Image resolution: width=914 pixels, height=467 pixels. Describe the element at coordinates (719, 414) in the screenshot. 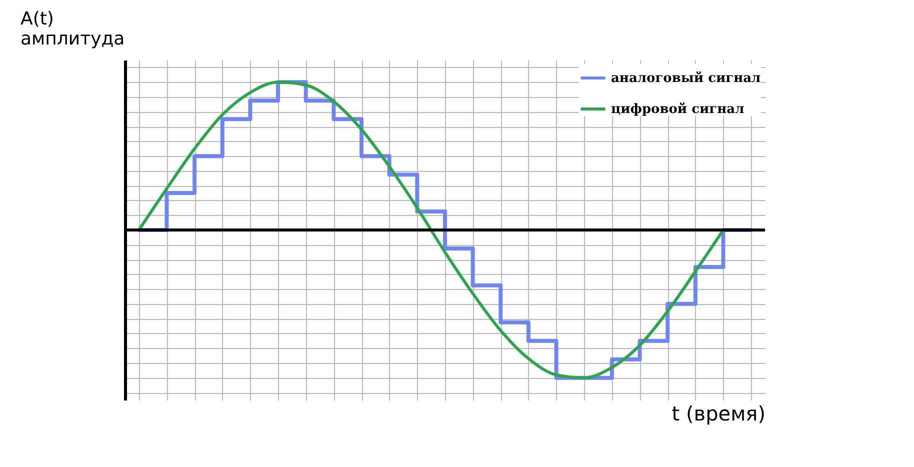

I see `x-axis-title: t (время)` at that location.